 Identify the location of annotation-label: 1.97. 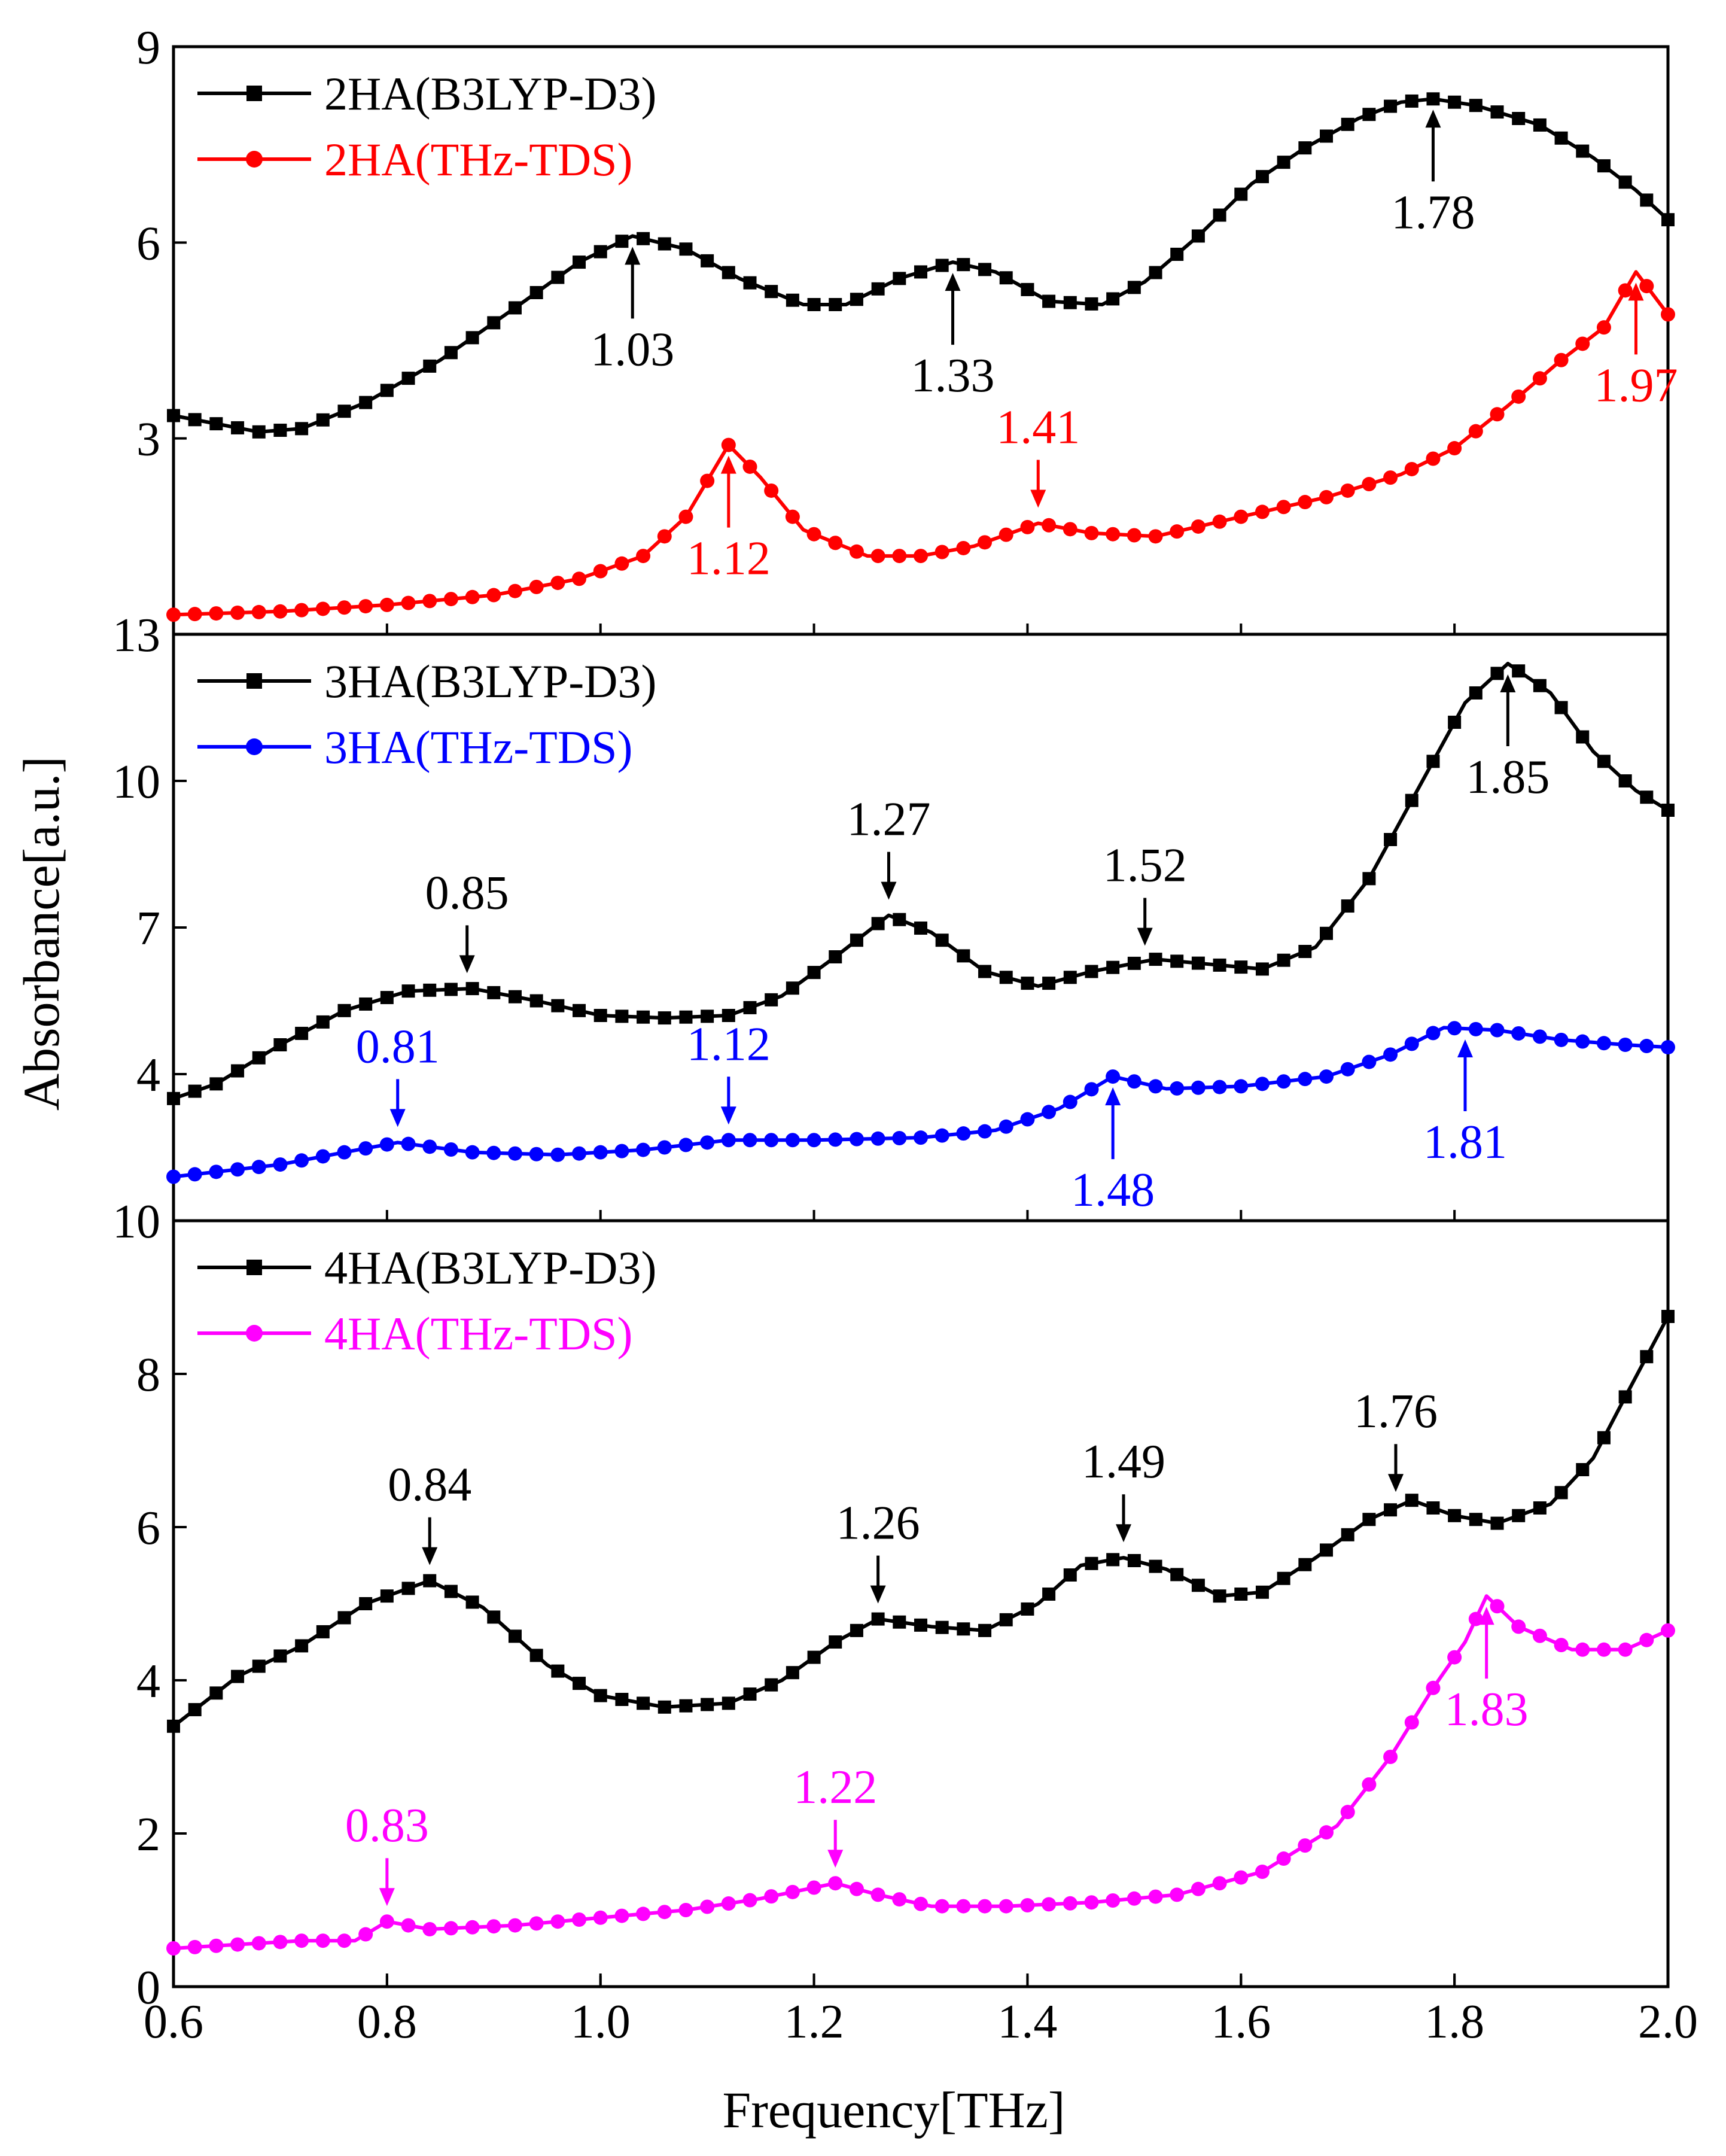
(1636, 385).